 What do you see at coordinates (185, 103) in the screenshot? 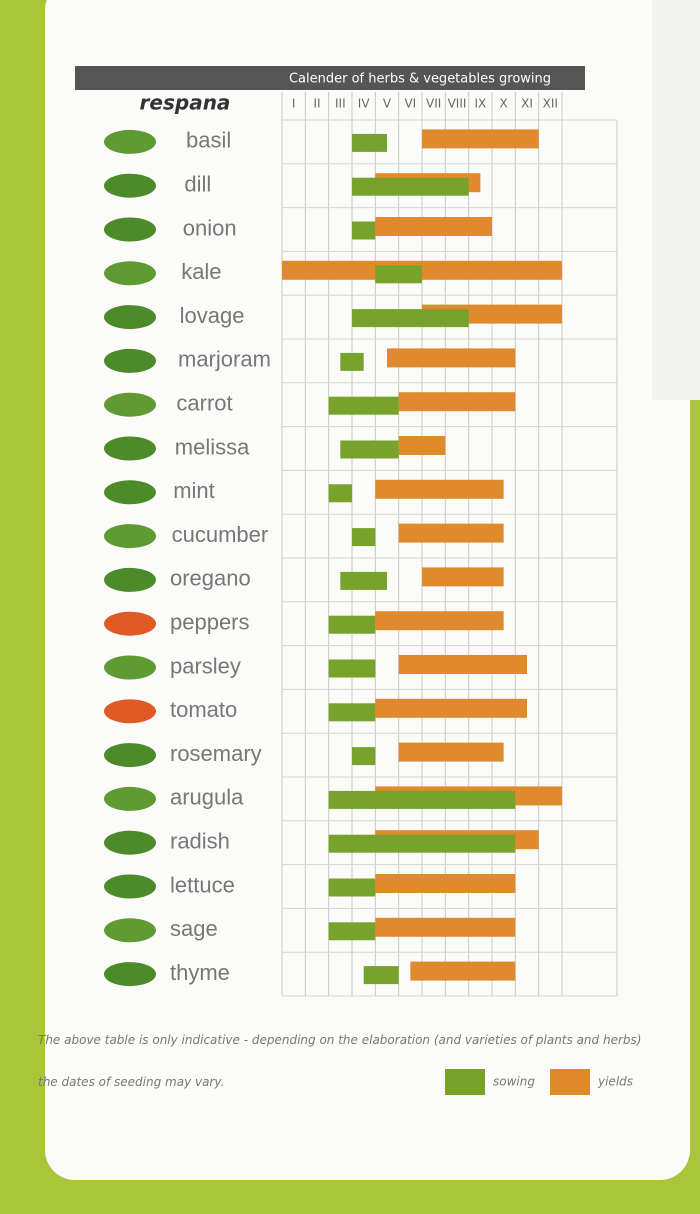
I see `brand: respana` at bounding box center [185, 103].